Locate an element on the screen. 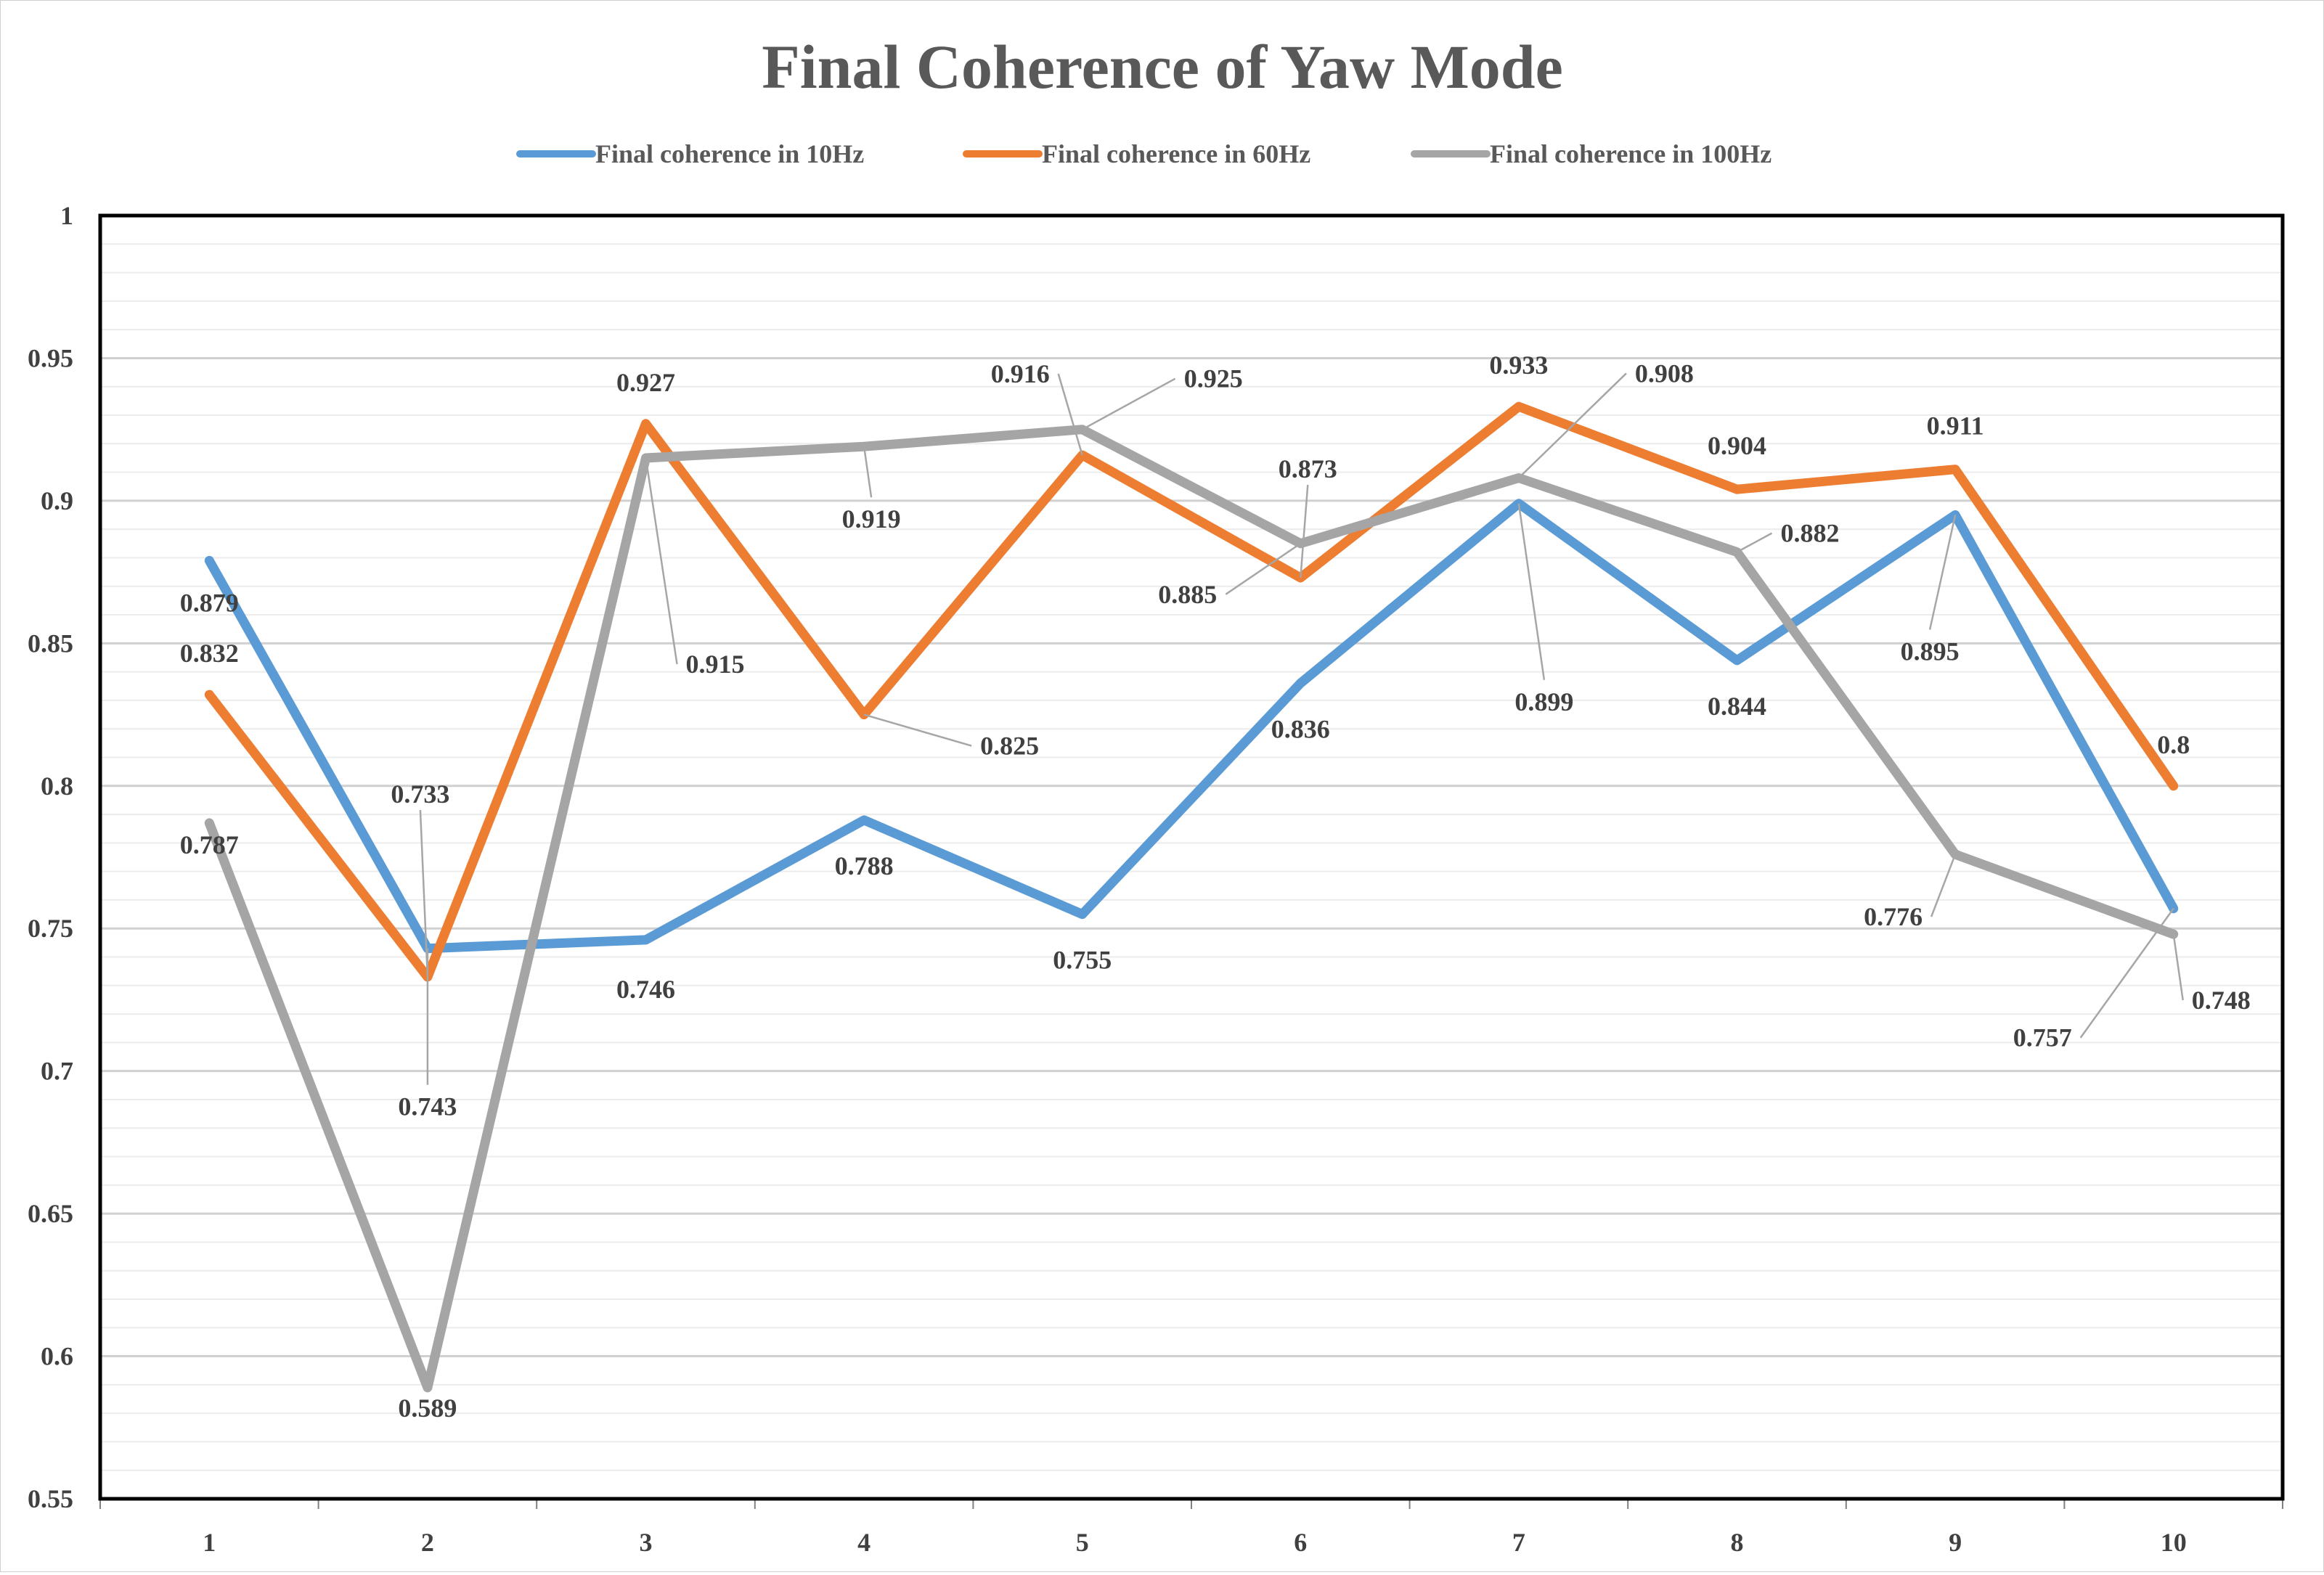 The height and width of the screenshot is (1575, 2324). chart-title: Final Coherence of Yaw Mode is located at coordinates (1162, 67).